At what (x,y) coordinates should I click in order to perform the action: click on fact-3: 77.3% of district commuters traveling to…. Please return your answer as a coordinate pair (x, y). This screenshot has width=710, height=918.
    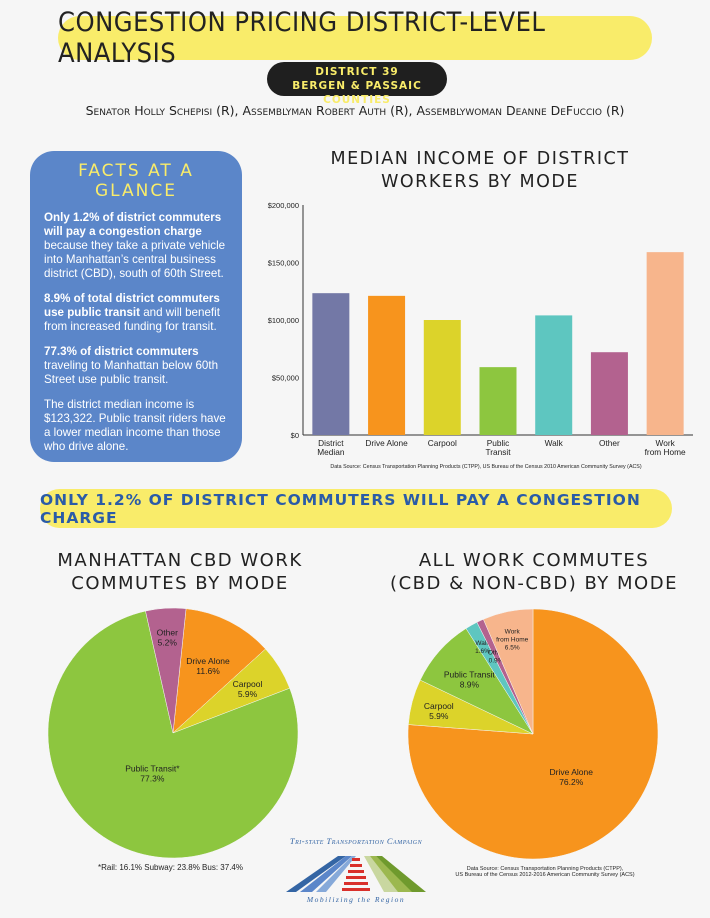
    Looking at the image, I should click on (136, 366).